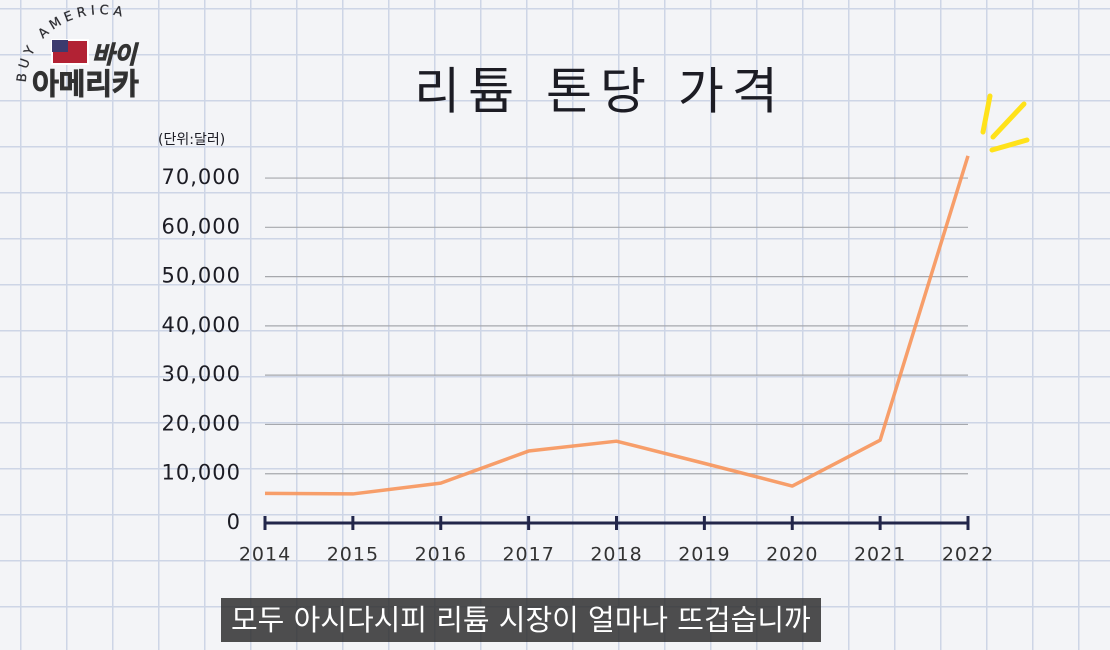 This screenshot has width=1110, height=650. I want to click on logo-line1: 바이, so click(115, 55).